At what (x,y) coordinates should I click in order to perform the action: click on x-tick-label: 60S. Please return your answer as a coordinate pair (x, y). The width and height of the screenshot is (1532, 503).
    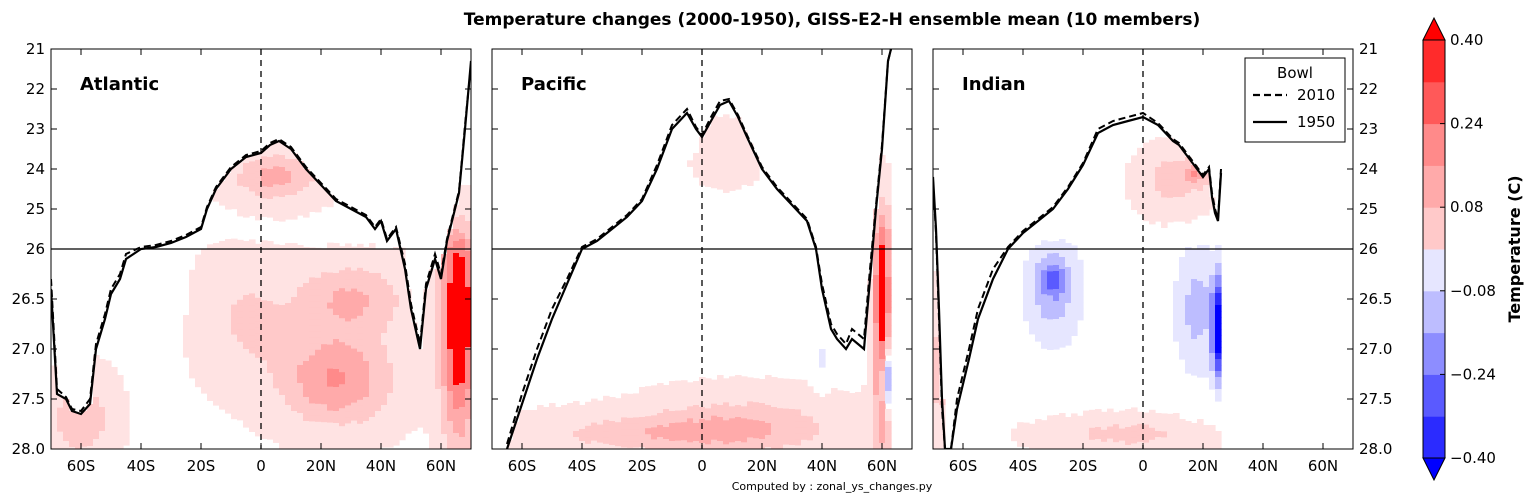
    Looking at the image, I should click on (522, 466).